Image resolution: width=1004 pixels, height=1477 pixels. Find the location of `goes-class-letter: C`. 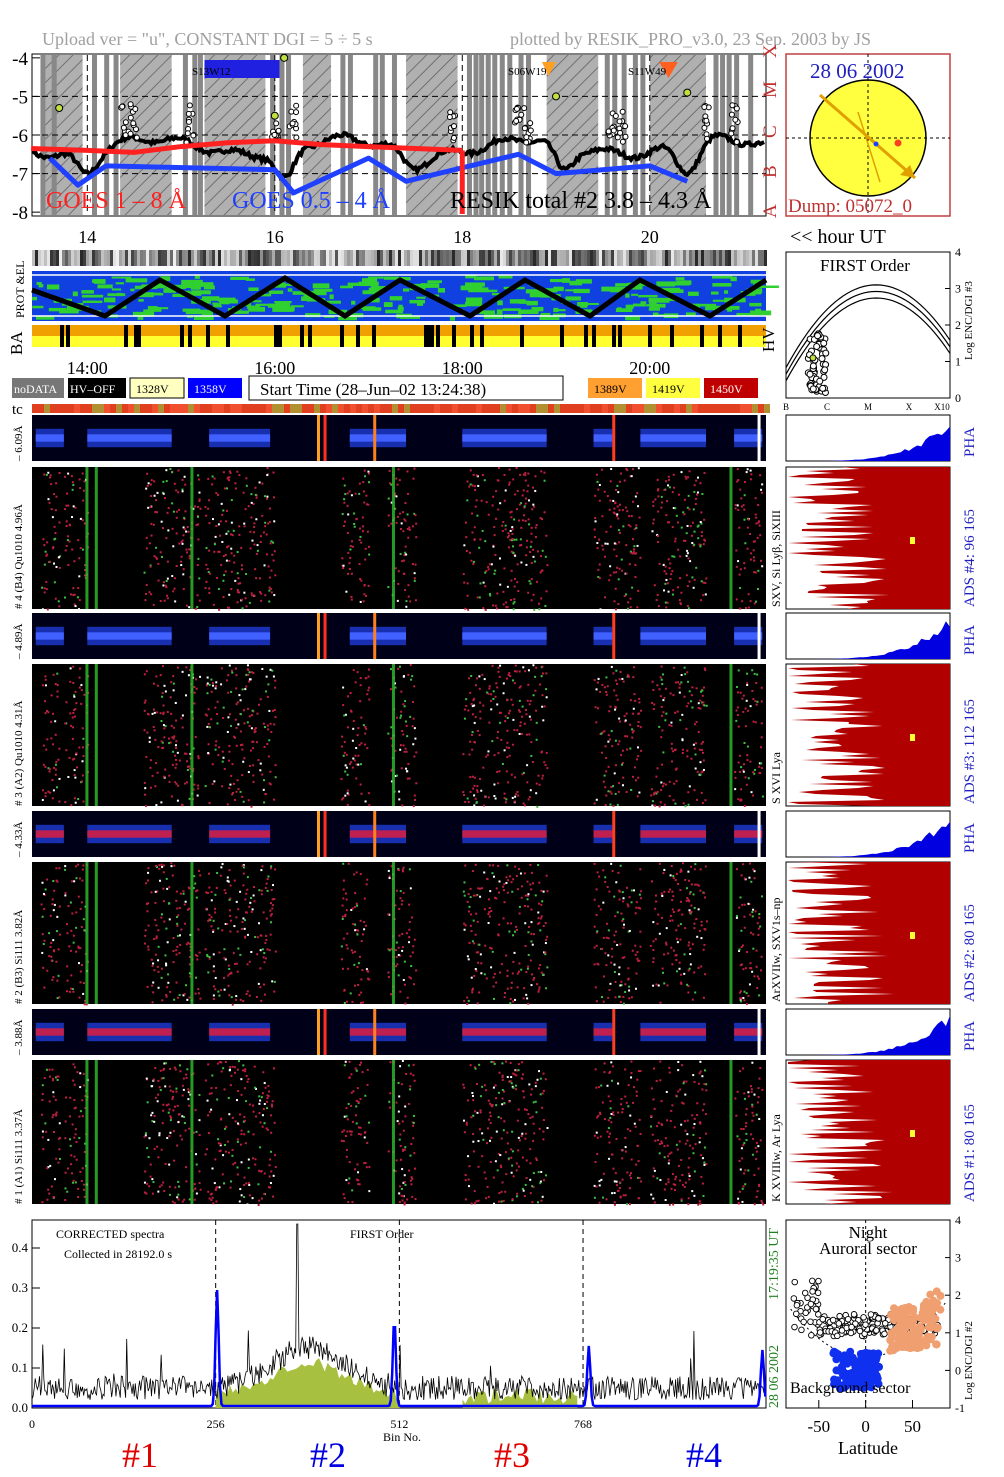

goes-class-letter: C is located at coordinates (770, 131).